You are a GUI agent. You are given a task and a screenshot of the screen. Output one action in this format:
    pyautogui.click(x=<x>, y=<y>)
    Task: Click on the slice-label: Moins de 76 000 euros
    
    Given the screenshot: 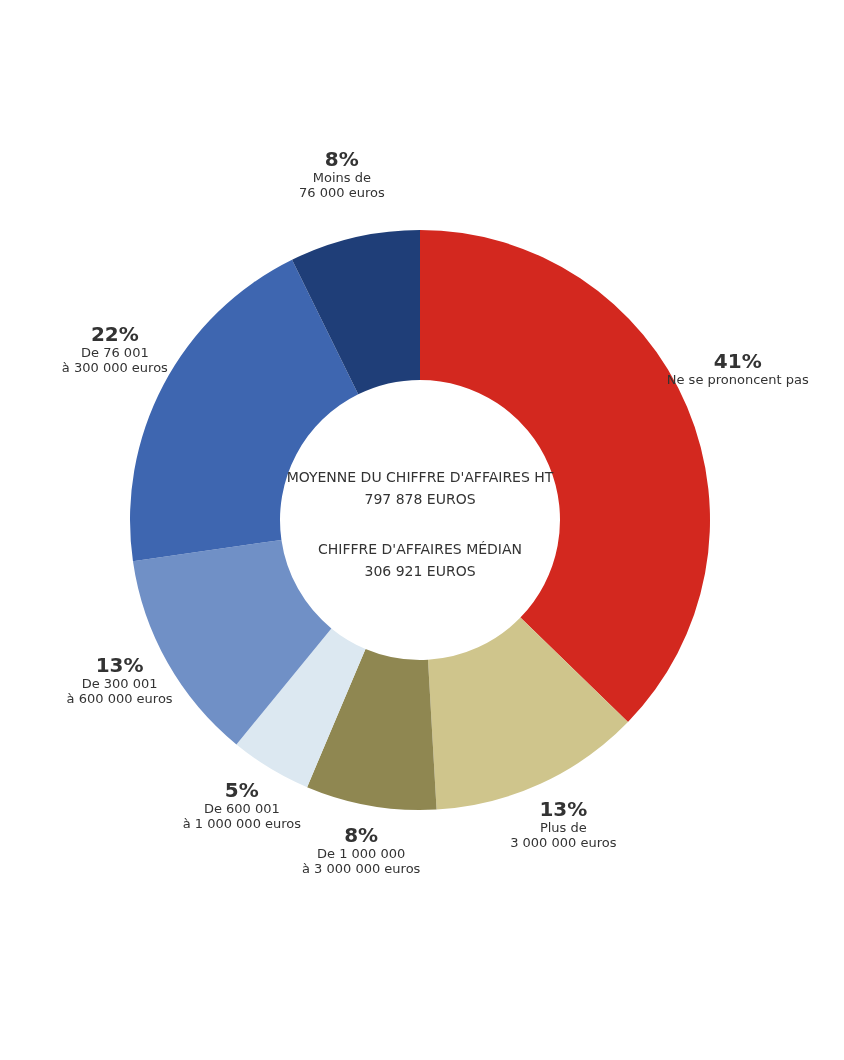 What is the action you would take?
    pyautogui.click(x=342, y=184)
    